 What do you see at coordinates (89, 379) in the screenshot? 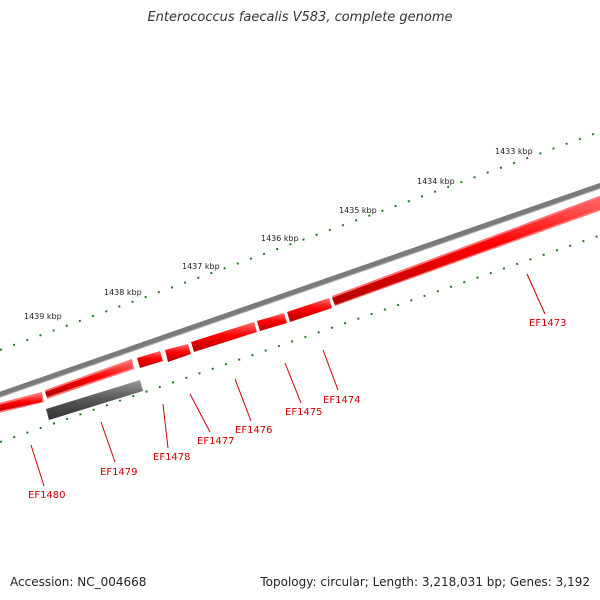
I see `gene-arrow-EF1478` at bounding box center [89, 379].